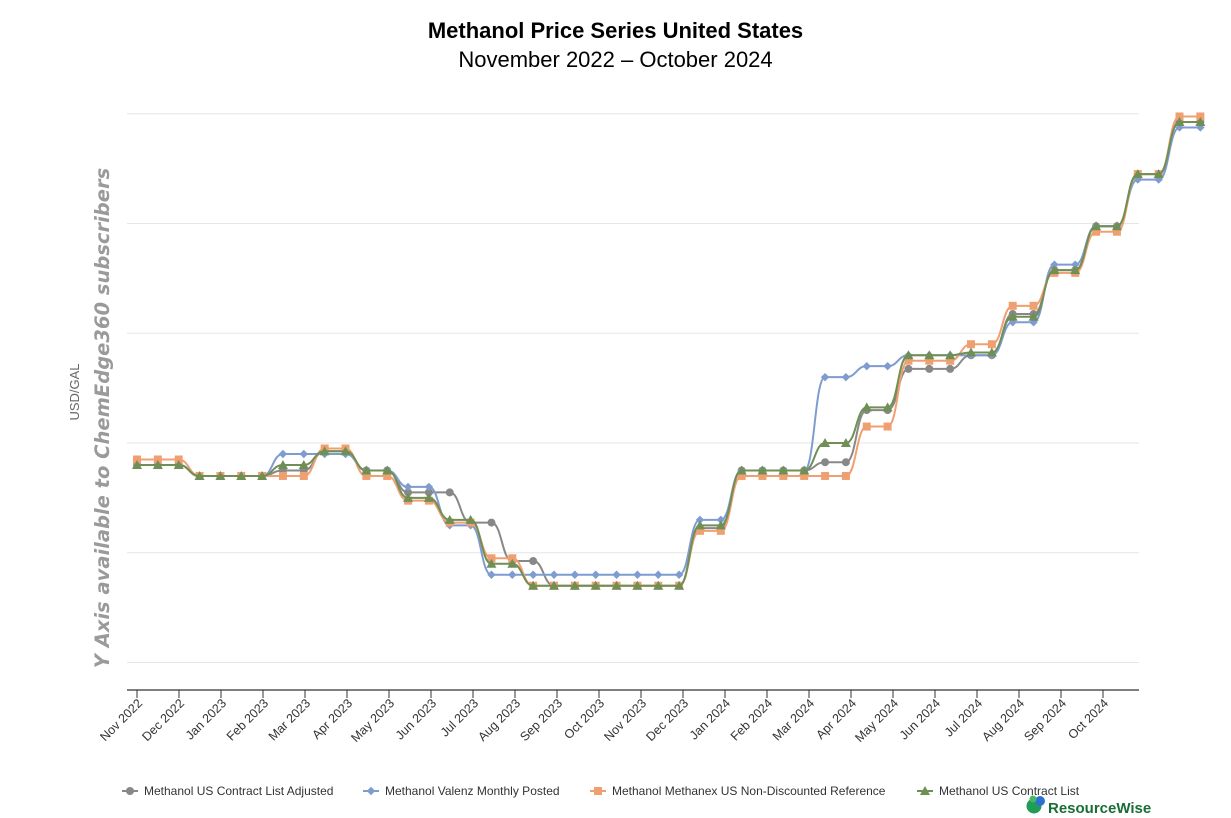 The width and height of the screenshot is (1231, 818). I want to click on x-tick-label: Oct 2023, so click(584, 719).